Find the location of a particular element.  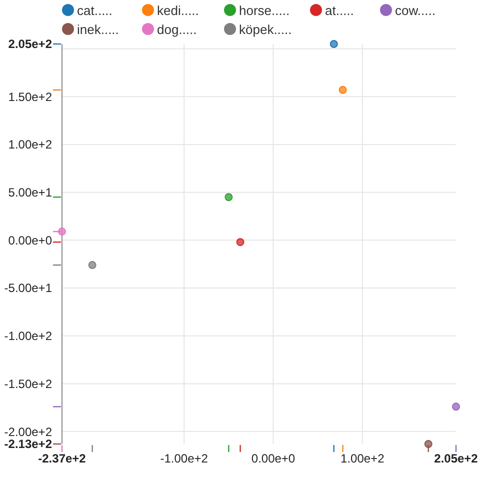

y-tick-label: -2.13e+2 is located at coordinates (28, 444).